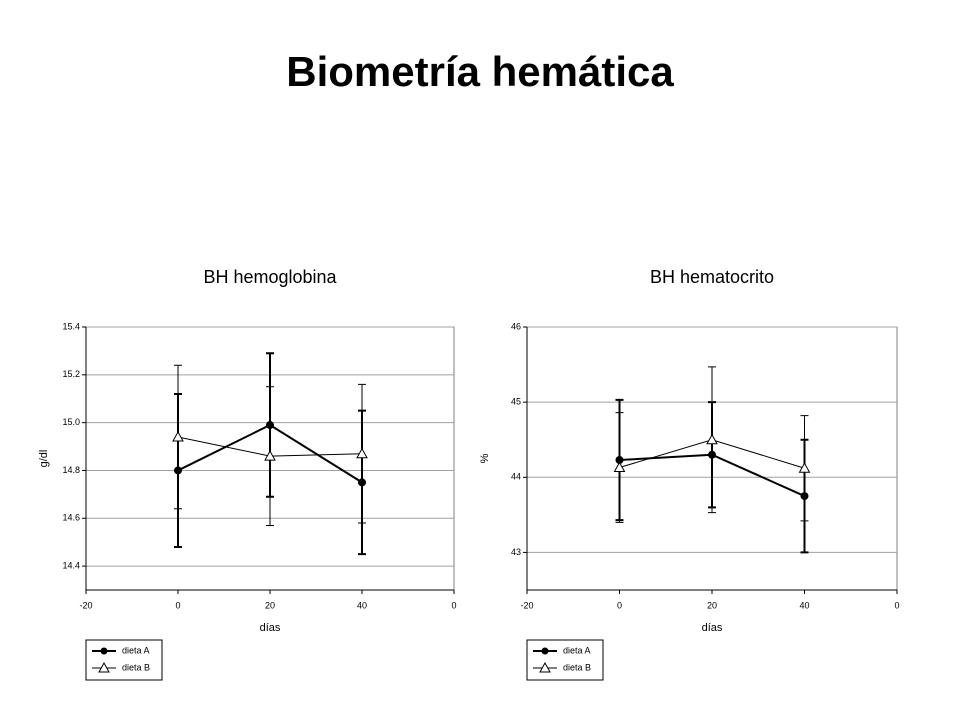  Describe the element at coordinates (480, 71) in the screenshot. I see `slide-title: Biometría hemática` at that location.